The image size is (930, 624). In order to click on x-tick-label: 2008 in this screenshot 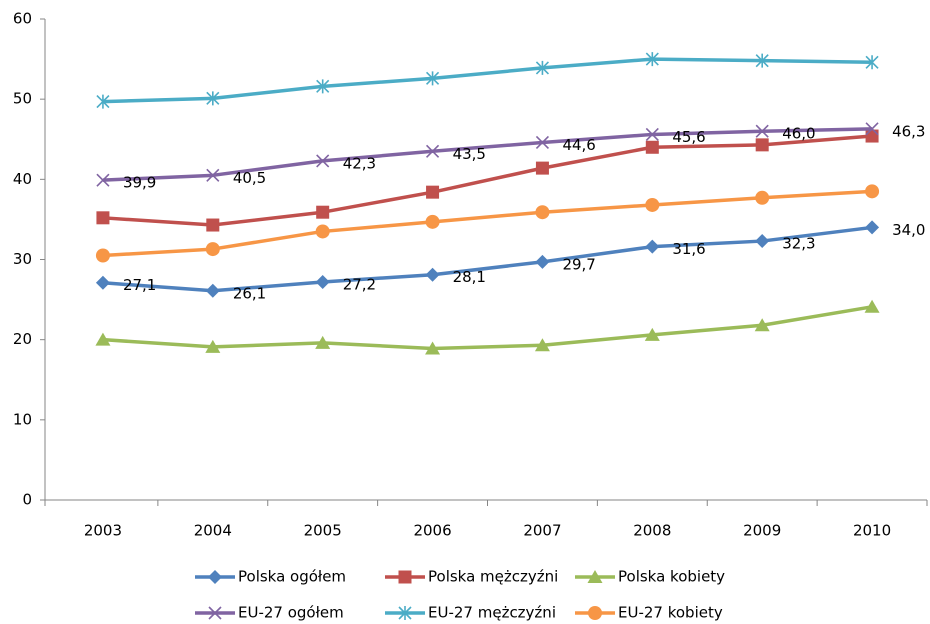, I will do `click(652, 531)`.